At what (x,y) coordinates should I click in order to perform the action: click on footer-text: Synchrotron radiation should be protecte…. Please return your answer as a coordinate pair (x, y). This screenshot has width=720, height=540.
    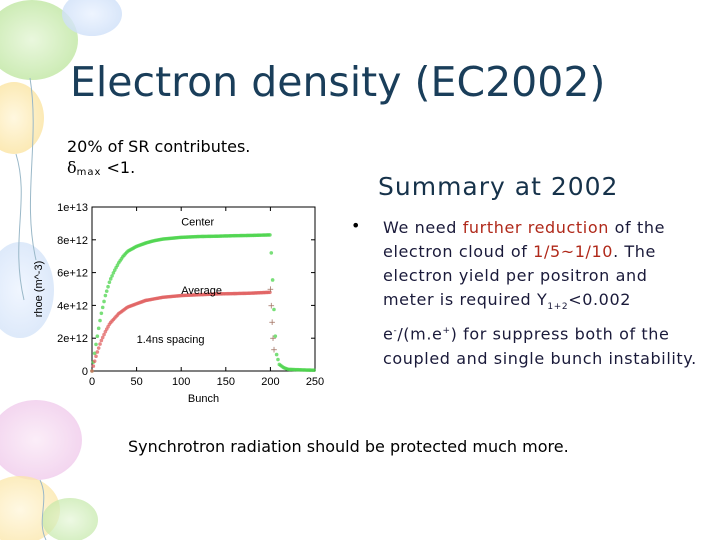
    Looking at the image, I should click on (348, 446).